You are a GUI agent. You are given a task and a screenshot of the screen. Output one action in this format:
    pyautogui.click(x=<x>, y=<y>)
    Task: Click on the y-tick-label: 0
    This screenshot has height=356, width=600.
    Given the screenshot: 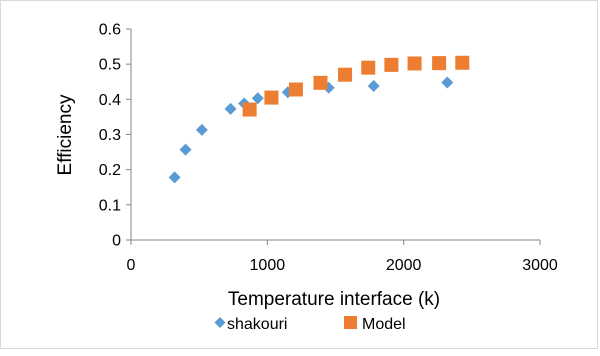 What is the action you would take?
    pyautogui.click(x=116, y=241)
    